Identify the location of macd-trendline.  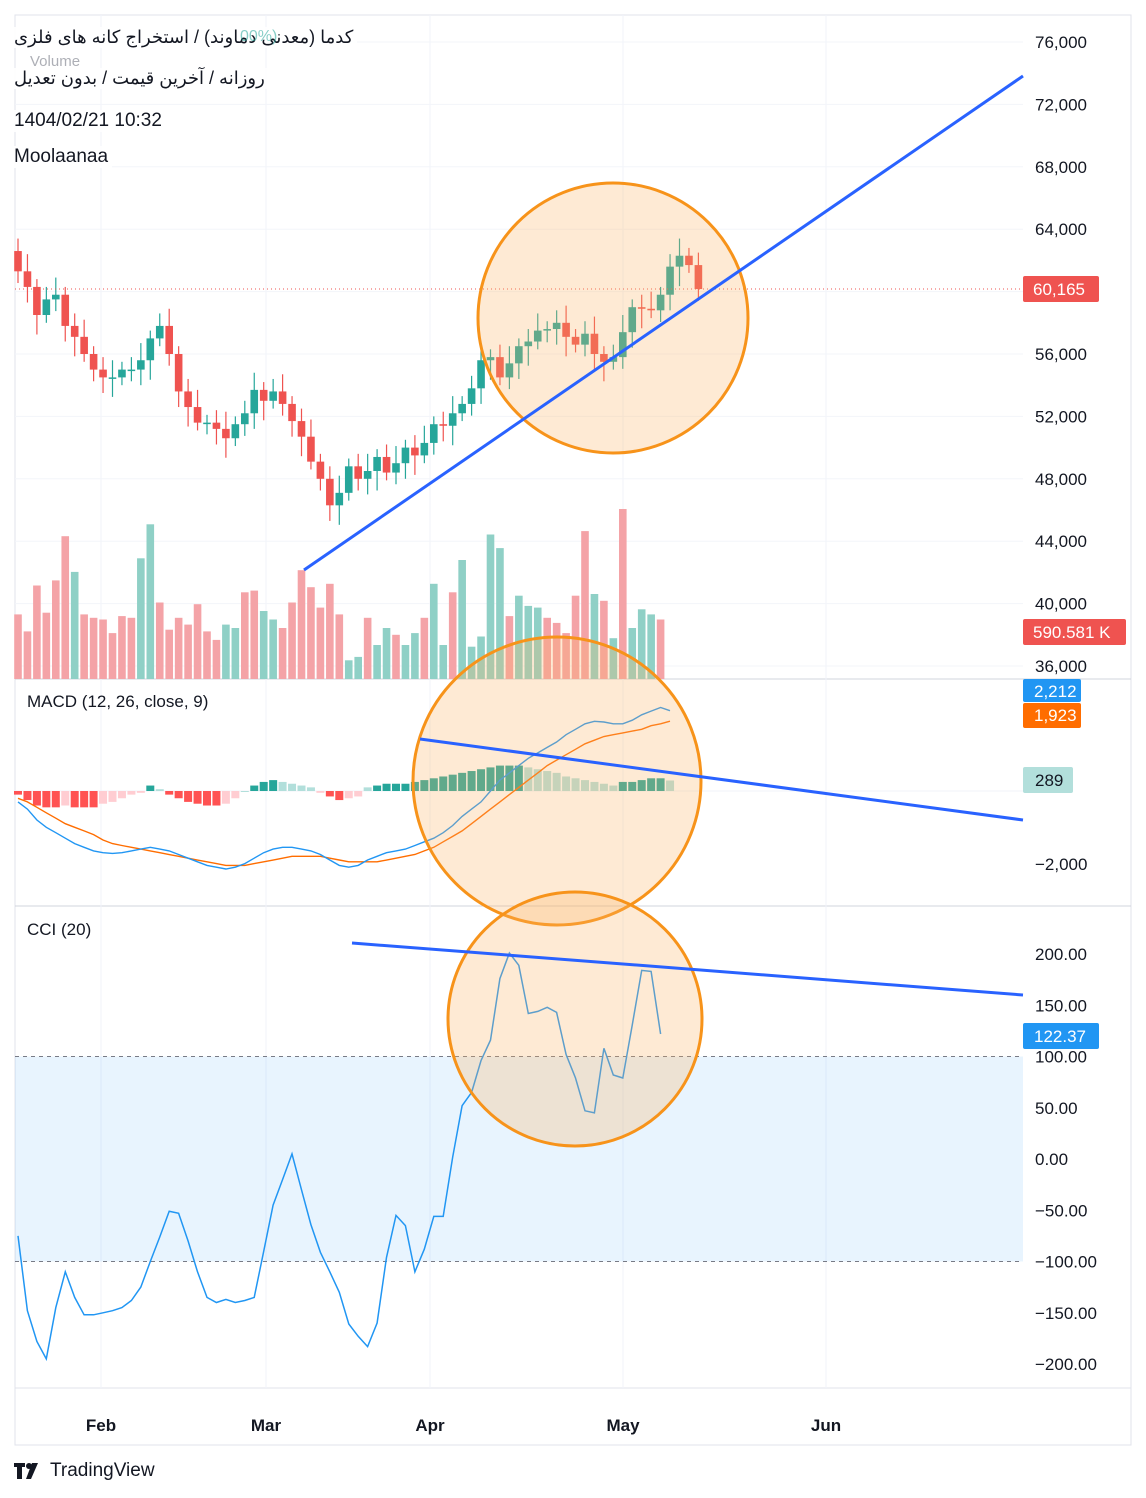
(721, 779).